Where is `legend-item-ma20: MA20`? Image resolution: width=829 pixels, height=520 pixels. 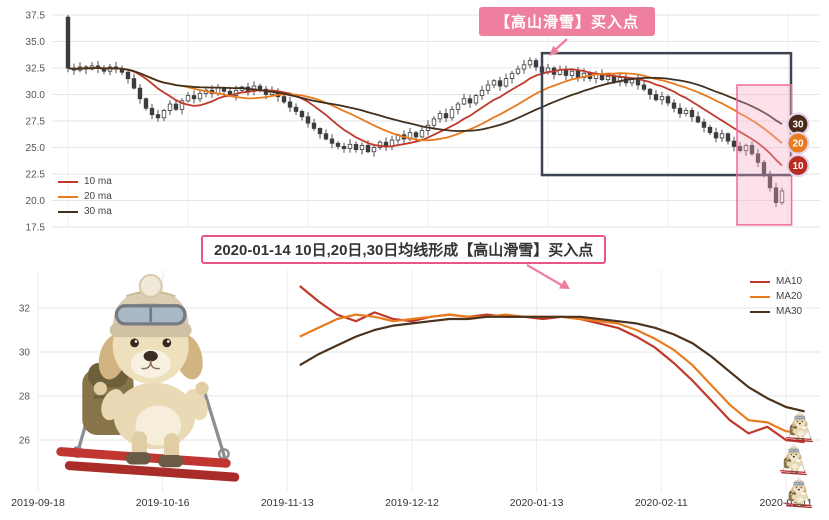
legend-item-ma20: MA20 is located at coordinates (776, 296).